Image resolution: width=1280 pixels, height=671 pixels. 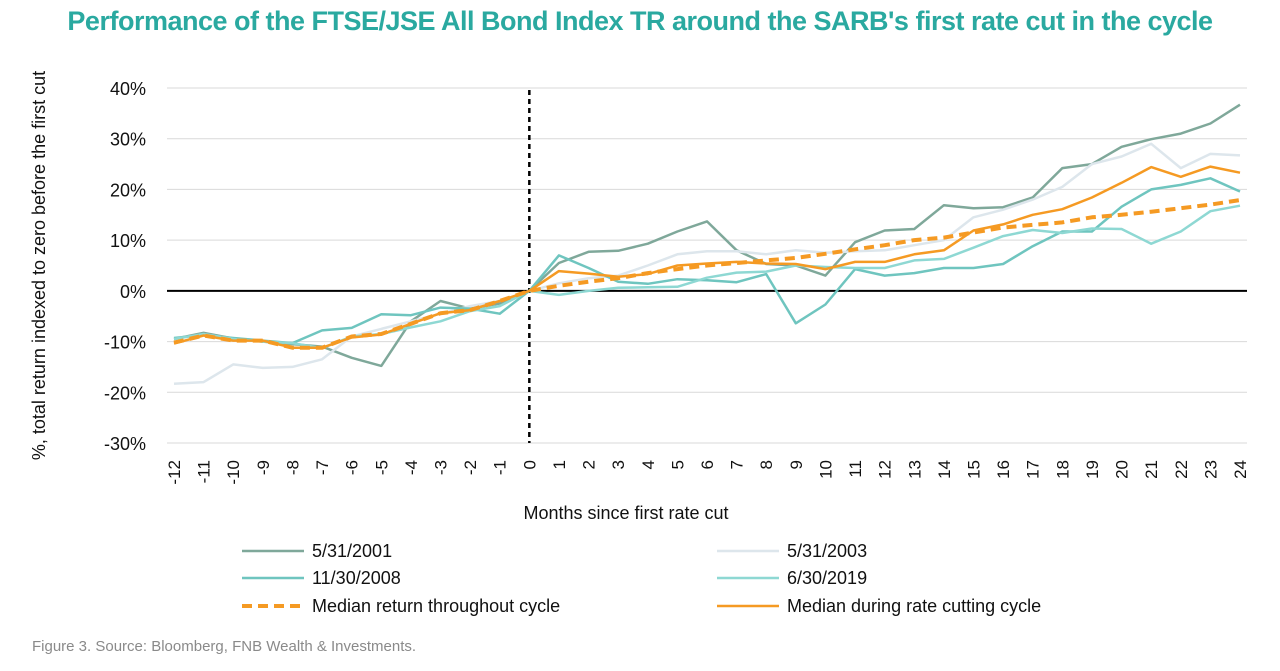 I want to click on x-tick-label: -7, so click(x=322, y=467).